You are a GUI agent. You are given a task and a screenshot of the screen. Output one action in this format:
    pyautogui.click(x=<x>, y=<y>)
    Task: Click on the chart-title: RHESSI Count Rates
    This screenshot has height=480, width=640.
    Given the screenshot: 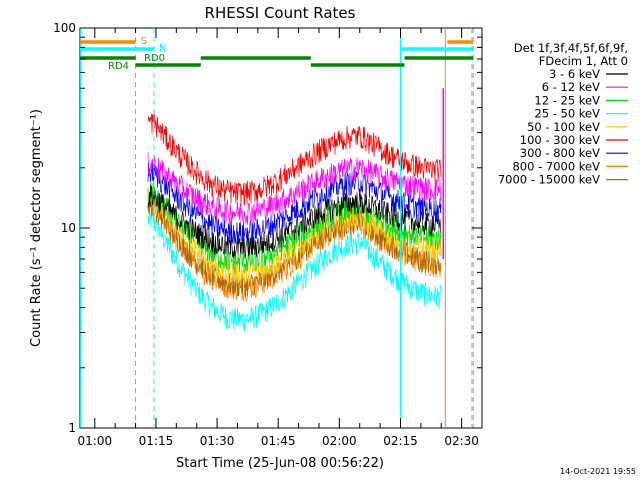 What is the action you would take?
    pyautogui.click(x=280, y=13)
    